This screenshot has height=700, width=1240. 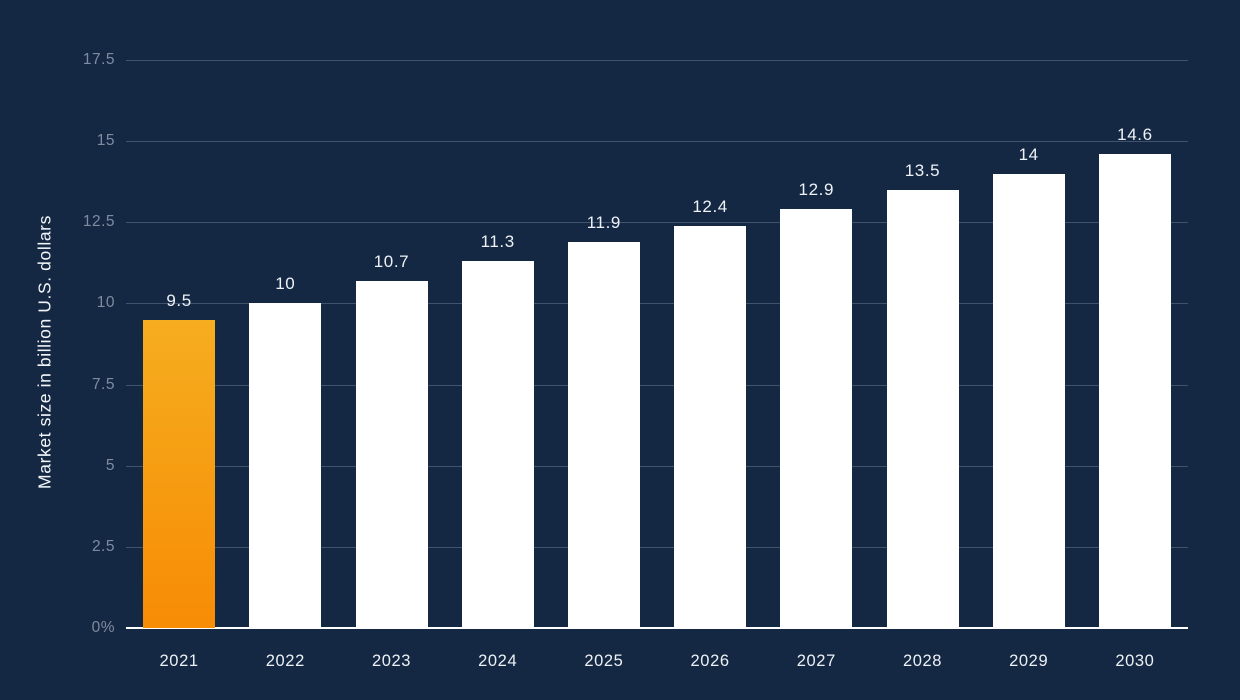 What do you see at coordinates (285, 284) in the screenshot?
I see `bar-value-label: 10` at bounding box center [285, 284].